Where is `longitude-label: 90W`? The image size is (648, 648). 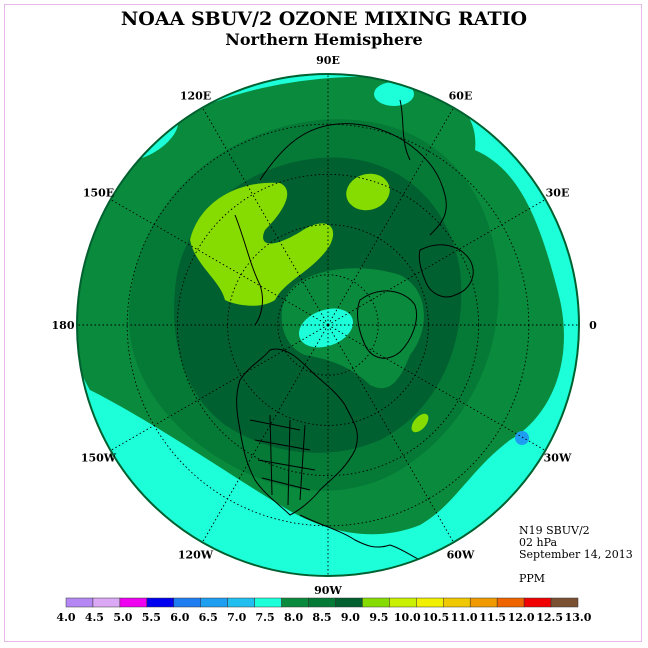
longitude-label: 90W is located at coordinates (328, 590).